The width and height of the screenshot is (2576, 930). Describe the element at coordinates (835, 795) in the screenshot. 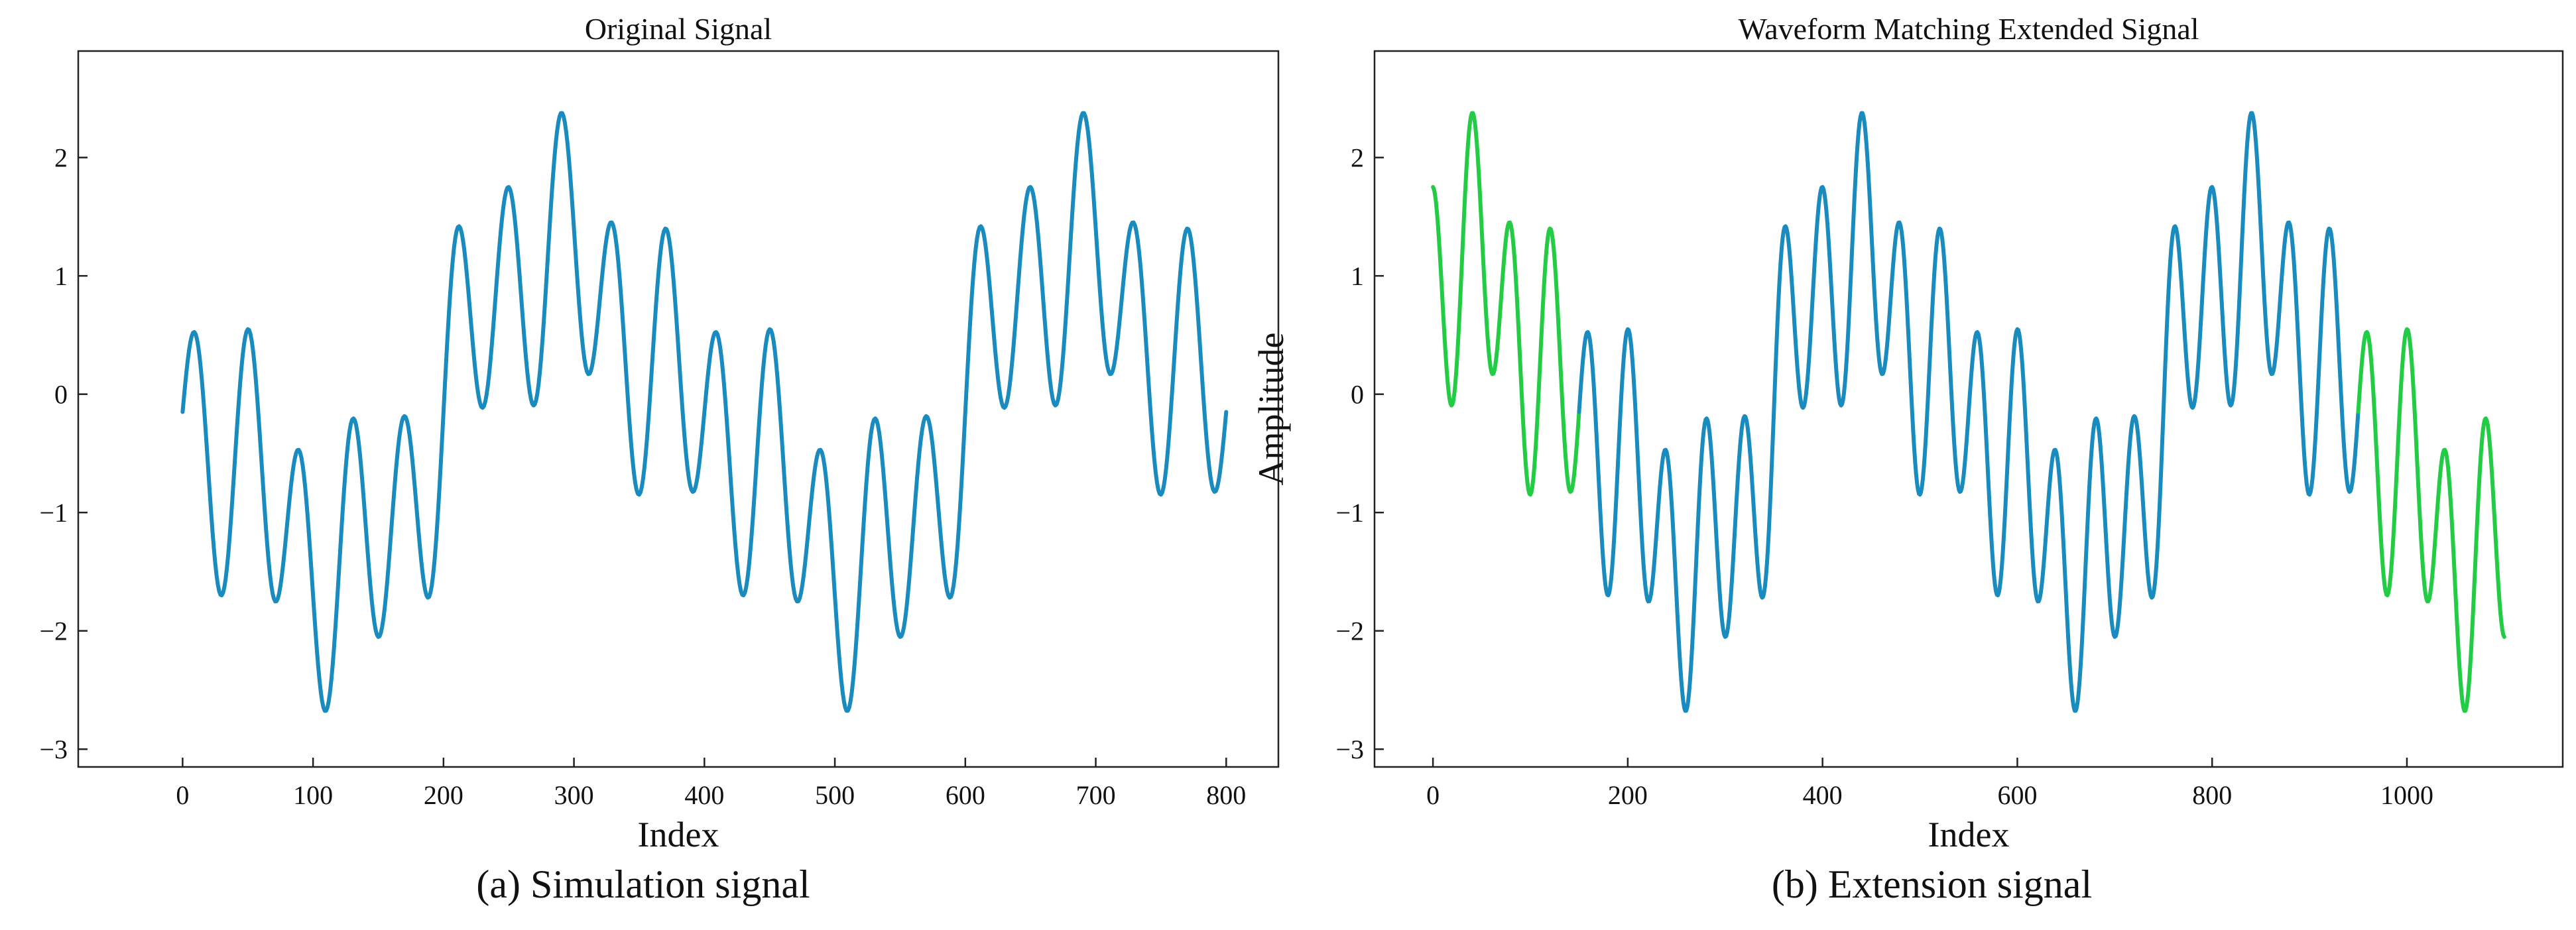

I see `x-tick-label: 500` at that location.